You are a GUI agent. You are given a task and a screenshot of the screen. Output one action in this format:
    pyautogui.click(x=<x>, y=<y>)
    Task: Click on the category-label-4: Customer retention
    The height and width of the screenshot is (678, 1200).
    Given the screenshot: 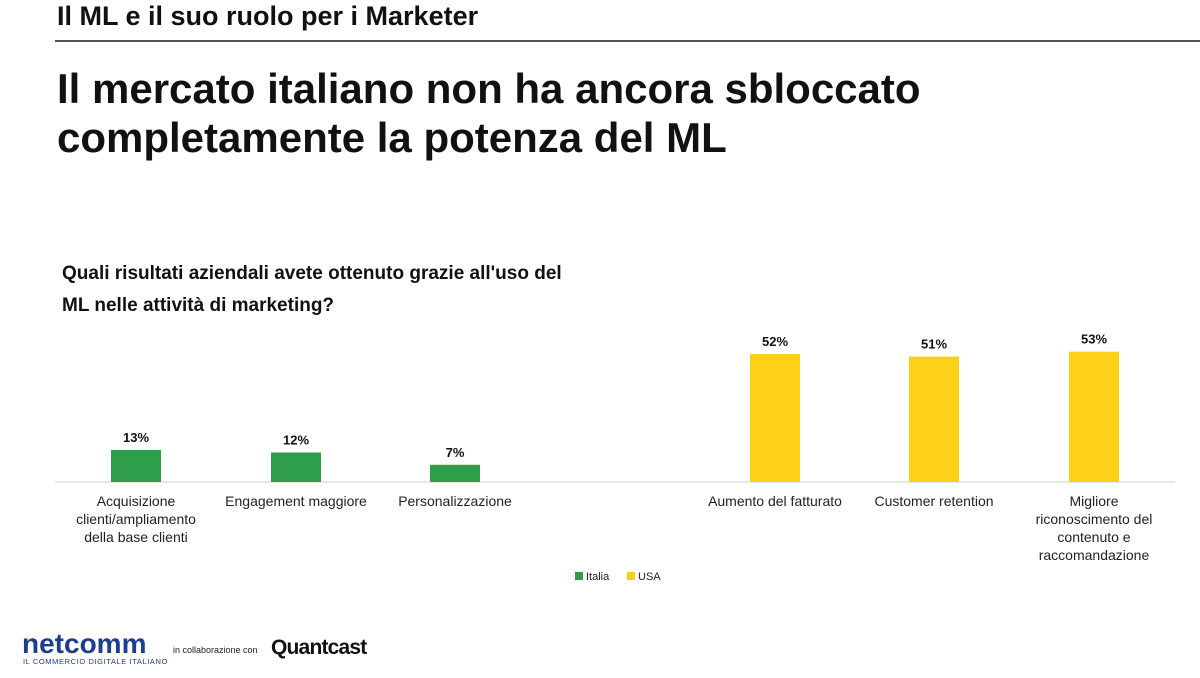 What is the action you would take?
    pyautogui.click(x=933, y=501)
    